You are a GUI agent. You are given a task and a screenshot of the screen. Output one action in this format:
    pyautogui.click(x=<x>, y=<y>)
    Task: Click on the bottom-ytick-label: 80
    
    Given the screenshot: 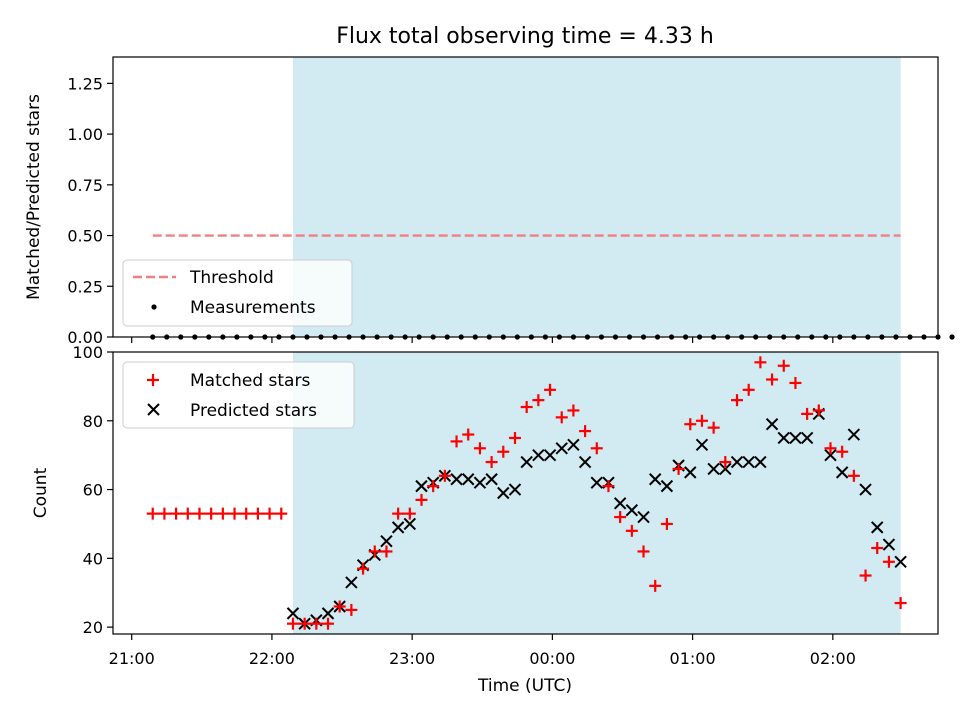 What is the action you would take?
    pyautogui.click(x=93, y=421)
    